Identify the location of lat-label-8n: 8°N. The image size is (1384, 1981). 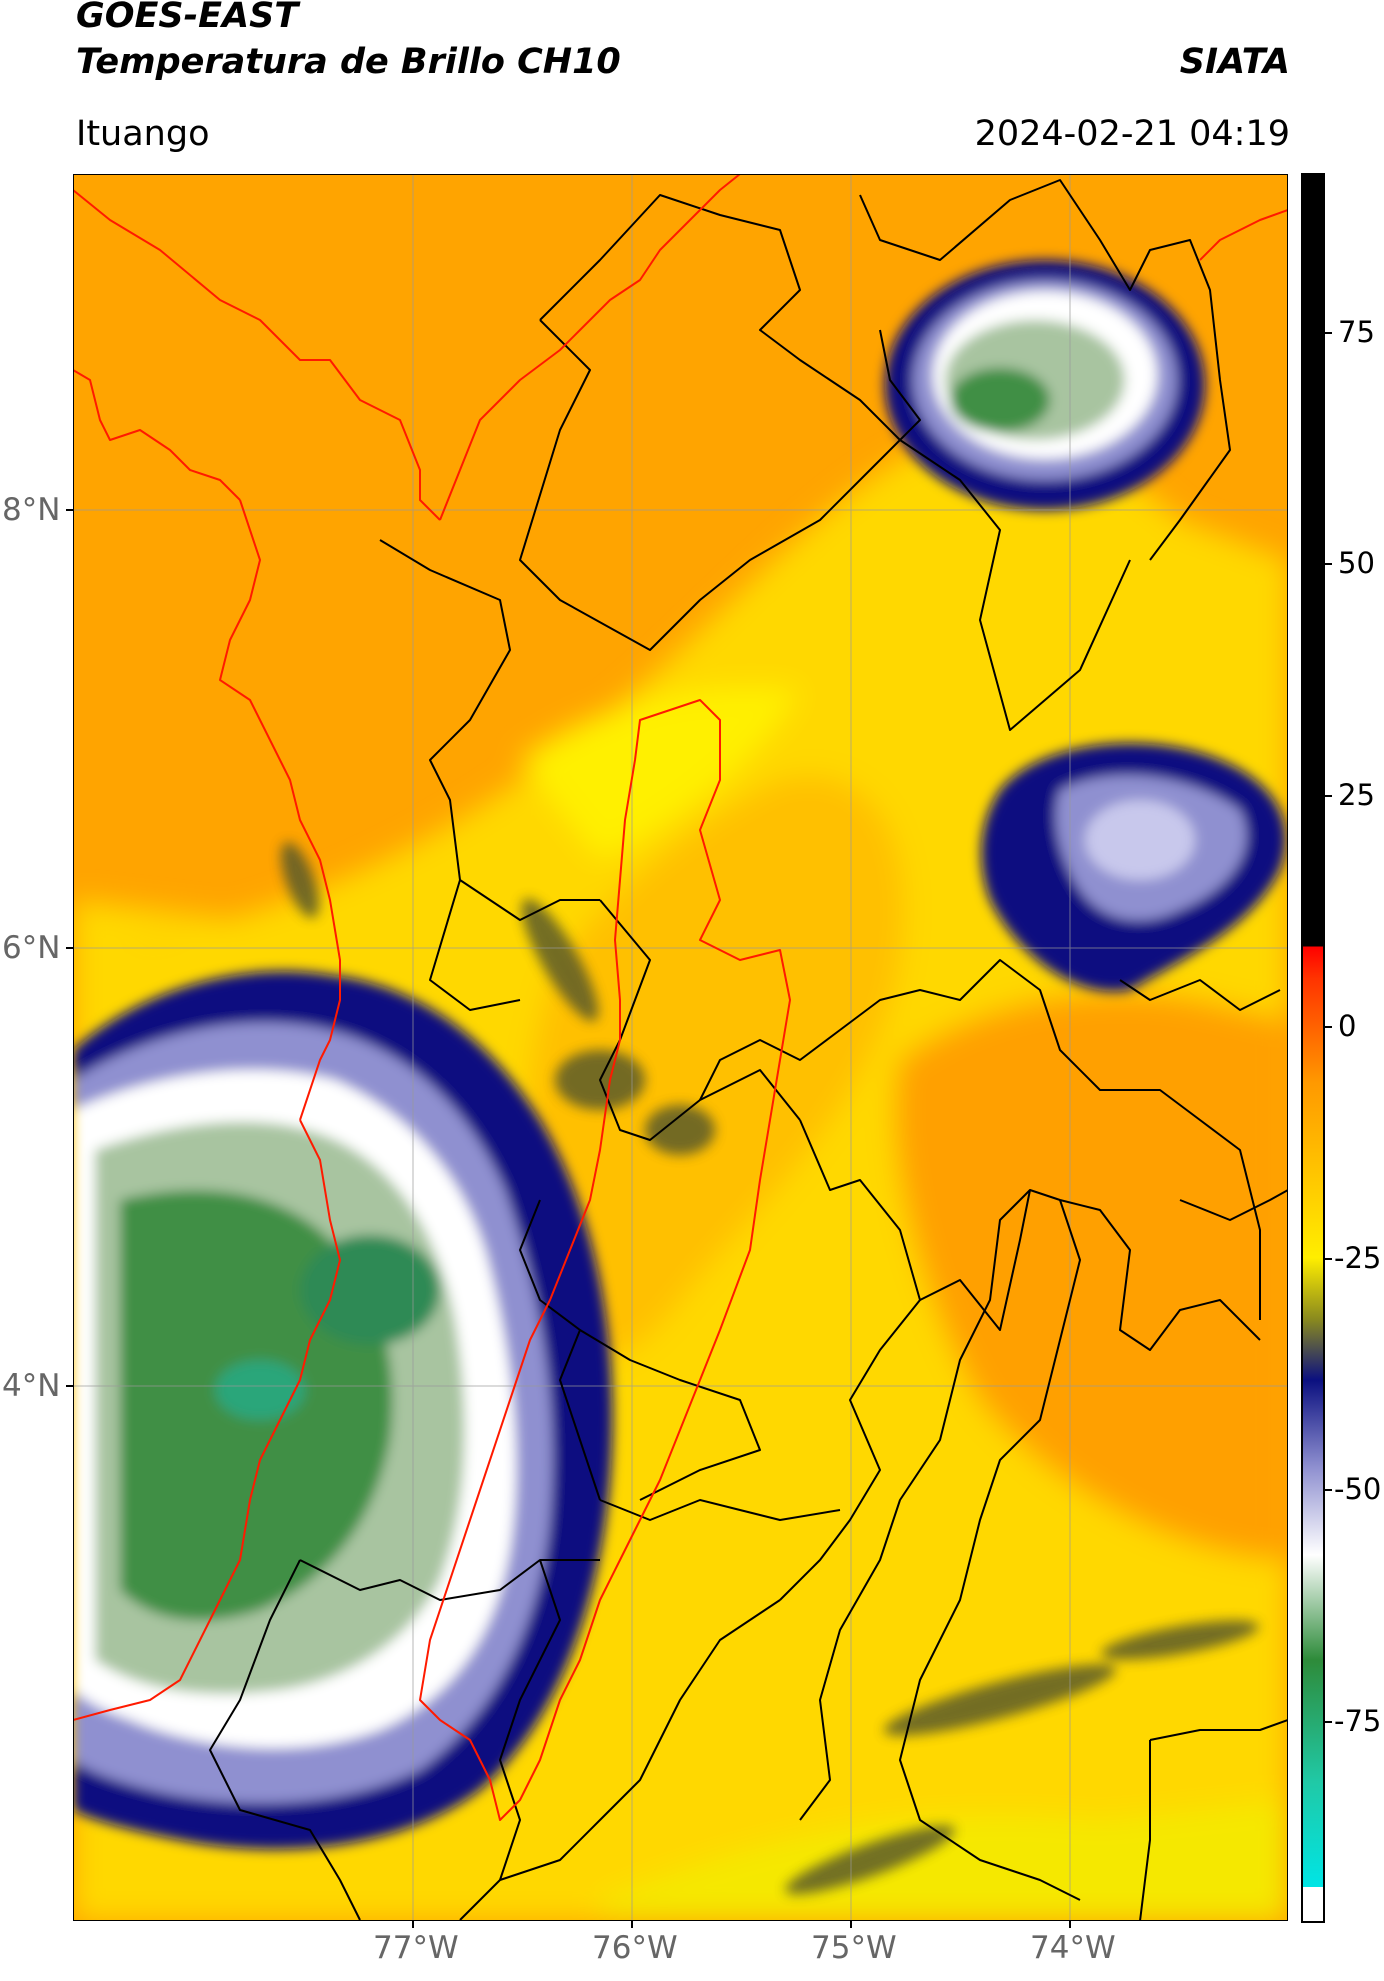
(31, 510).